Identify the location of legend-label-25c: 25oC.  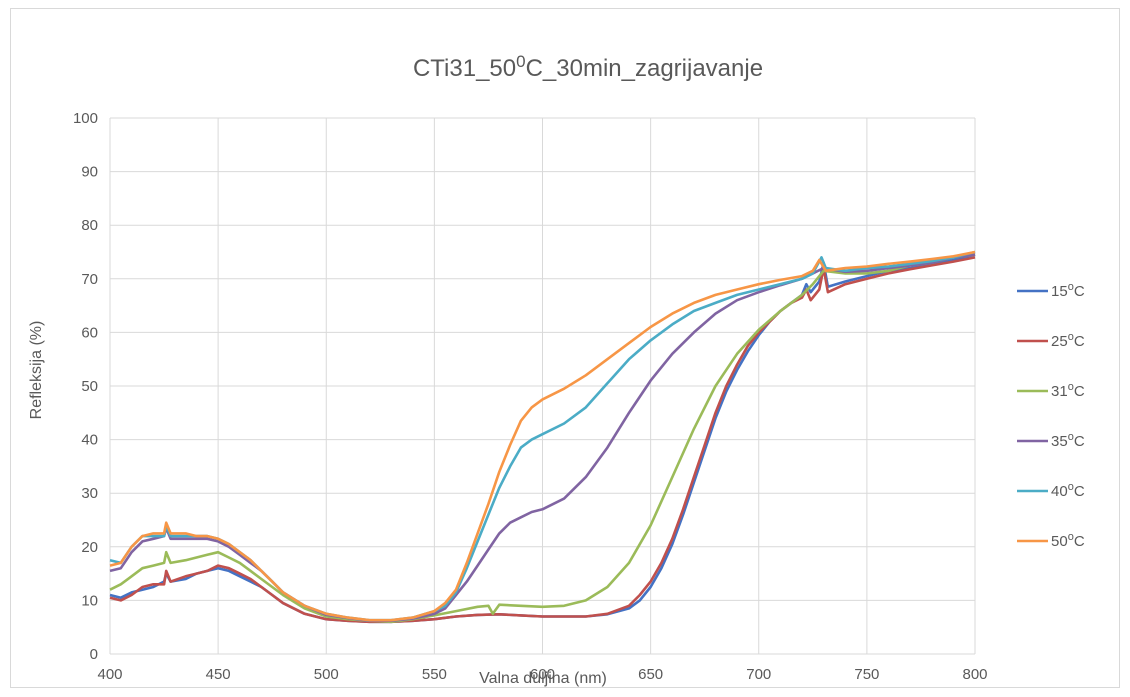
(1068, 340).